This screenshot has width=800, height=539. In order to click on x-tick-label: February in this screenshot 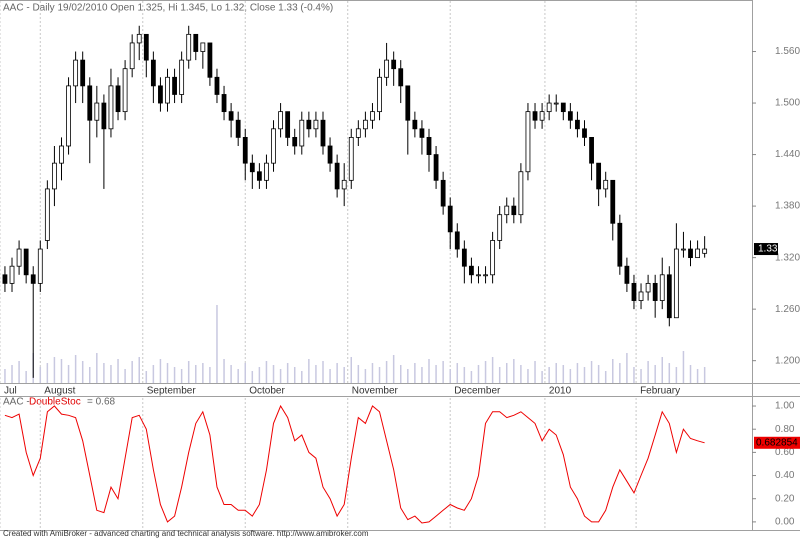, I will do `click(660, 391)`.